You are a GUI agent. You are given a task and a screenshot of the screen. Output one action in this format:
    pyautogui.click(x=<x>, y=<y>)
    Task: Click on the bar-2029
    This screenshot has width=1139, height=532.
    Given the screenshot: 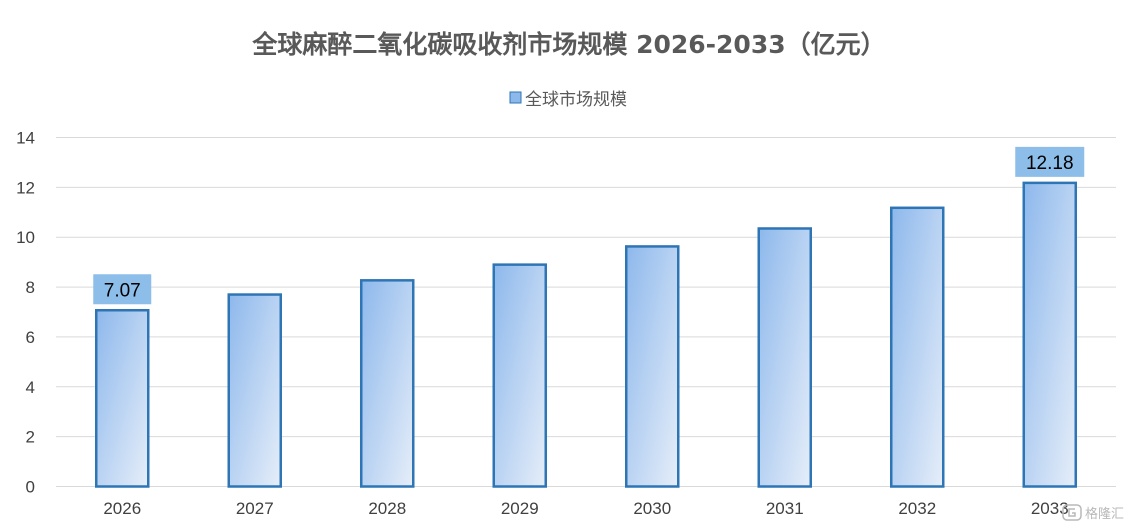 What is the action you would take?
    pyautogui.click(x=519, y=375)
    